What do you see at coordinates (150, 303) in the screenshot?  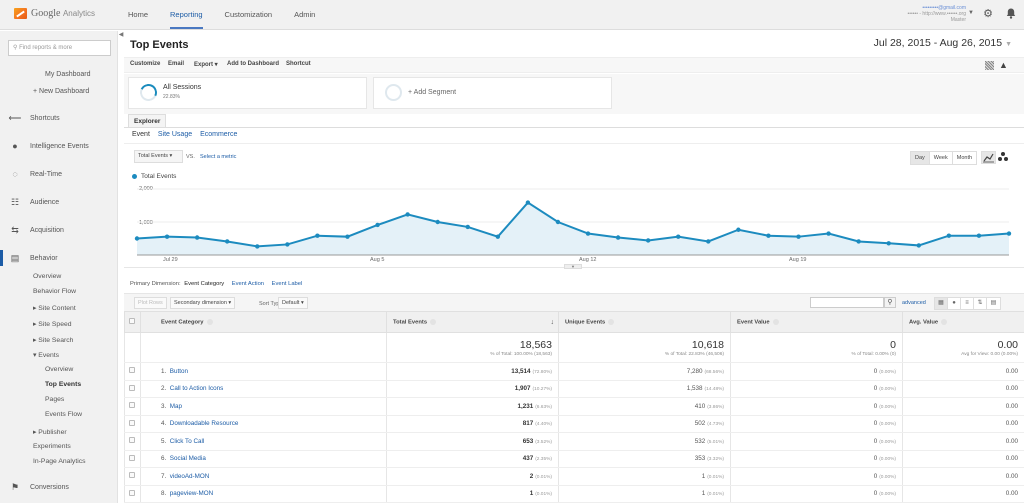 I see `plot-rows-button: Plot Rows` at bounding box center [150, 303].